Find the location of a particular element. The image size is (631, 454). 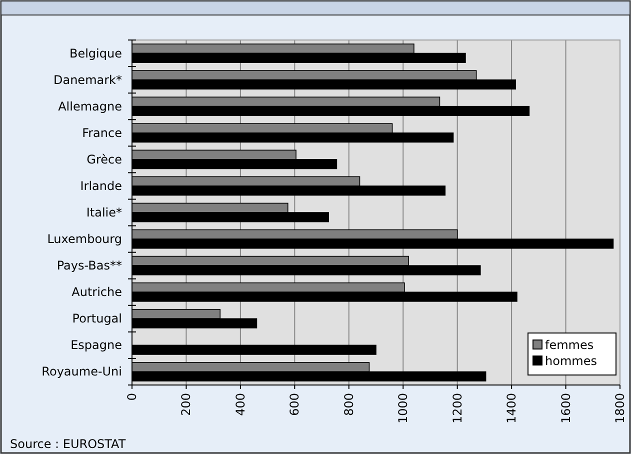

source-note: Source : EUROSTAT is located at coordinates (68, 444).